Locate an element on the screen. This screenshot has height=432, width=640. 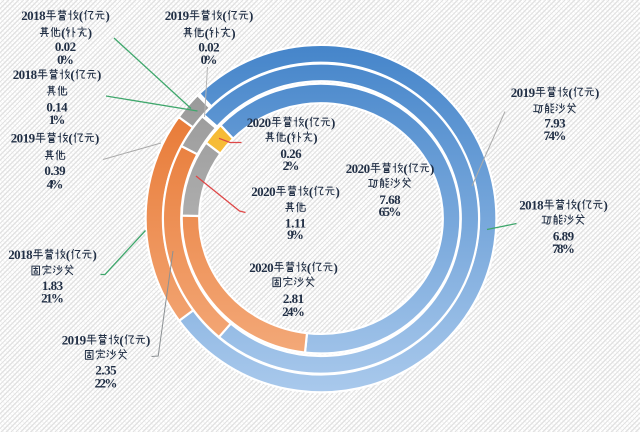
svg-text: 4% is located at coordinates (55, 184).